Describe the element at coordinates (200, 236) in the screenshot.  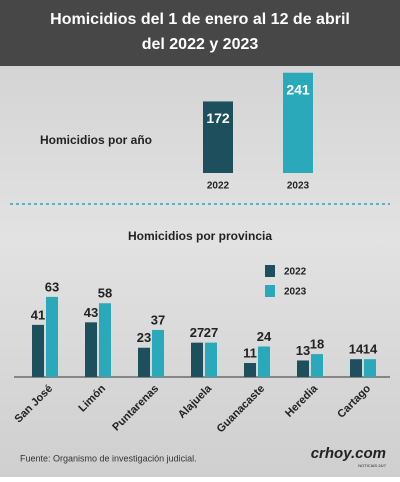
I see `chart-title: Homicidios por provincia` at that location.